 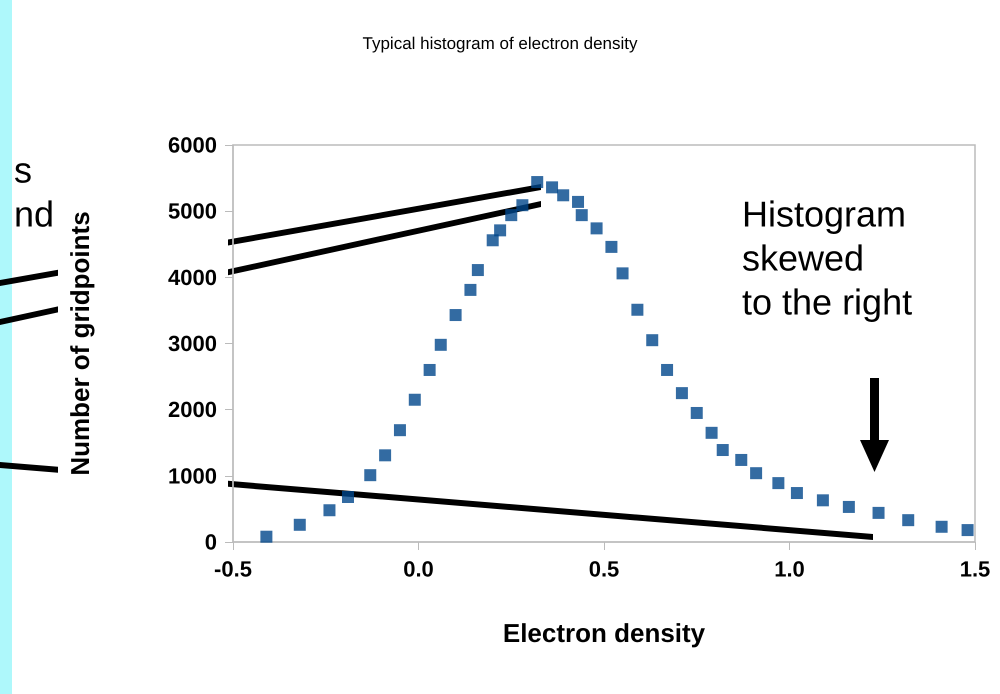 I want to click on x-axis-title: Electron density, so click(x=604, y=633).